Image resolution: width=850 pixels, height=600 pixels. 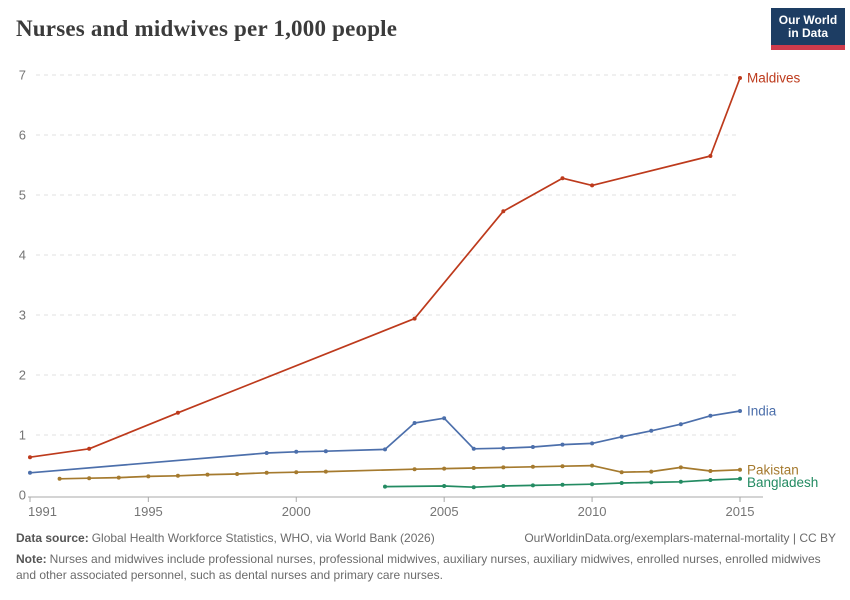 What do you see at coordinates (808, 47) in the screenshot?
I see `owid-logo-stripe` at bounding box center [808, 47].